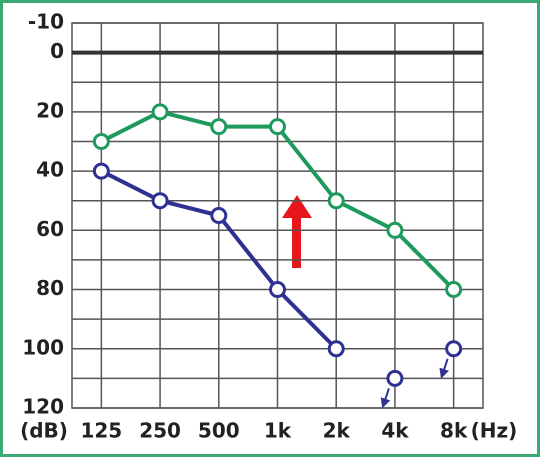 This screenshot has width=540, height=457. Describe the element at coordinates (50, 229) in the screenshot. I see `y-tick-label: 60` at that location.